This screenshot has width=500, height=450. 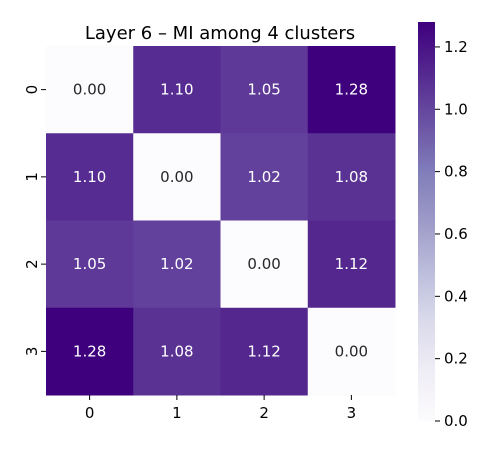 What do you see at coordinates (34, 220) in the screenshot?
I see `y-axis: 0 1 2 3` at bounding box center [34, 220].